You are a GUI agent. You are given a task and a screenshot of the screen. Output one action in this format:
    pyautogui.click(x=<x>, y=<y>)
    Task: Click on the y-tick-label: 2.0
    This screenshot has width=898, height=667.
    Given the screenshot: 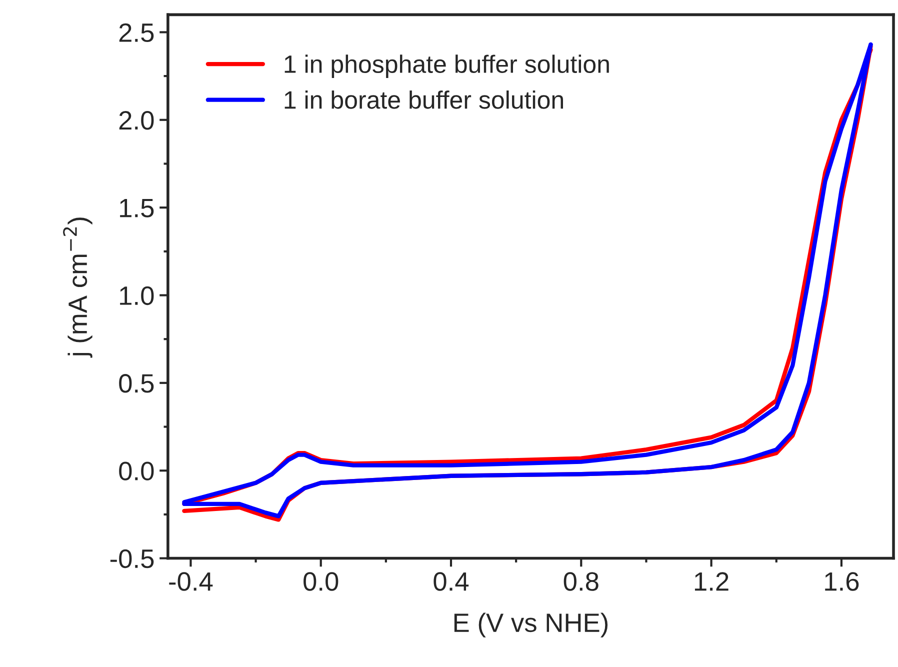 What is the action you would take?
    pyautogui.click(x=136, y=120)
    